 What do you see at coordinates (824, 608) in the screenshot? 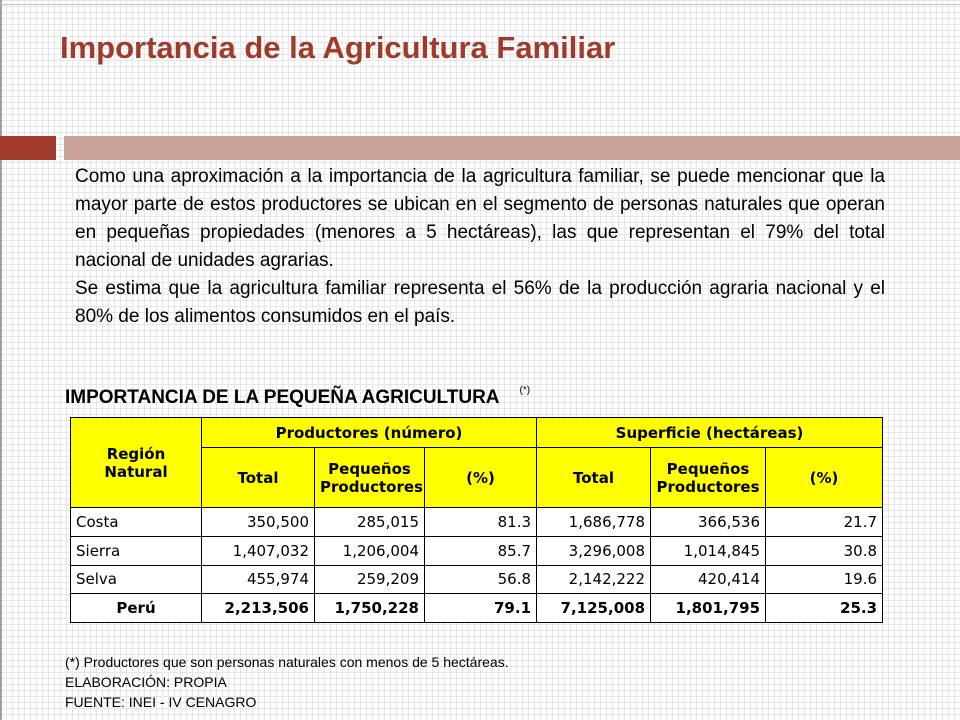
I see `cell-sup-pct: 25.3` at bounding box center [824, 608].